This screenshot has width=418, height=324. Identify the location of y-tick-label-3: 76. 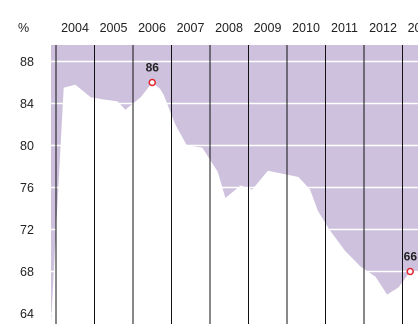
(27, 188).